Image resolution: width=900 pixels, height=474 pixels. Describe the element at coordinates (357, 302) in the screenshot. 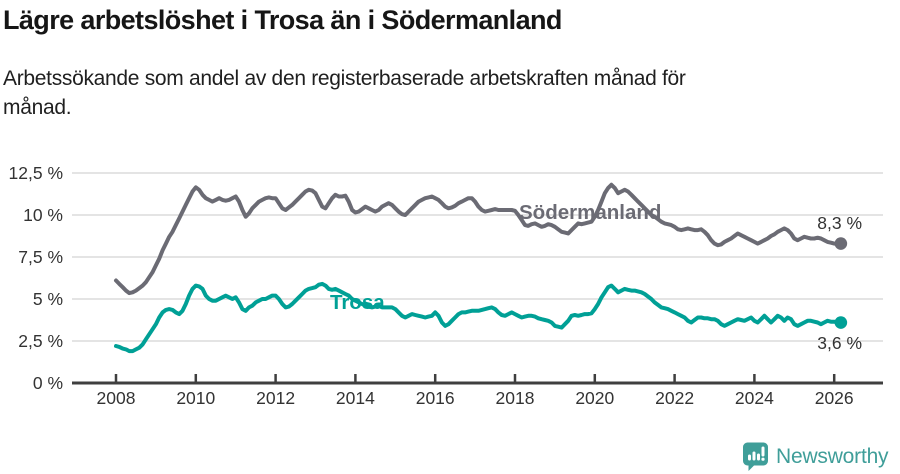

I see `series-label-trosa: Trosa` at that location.